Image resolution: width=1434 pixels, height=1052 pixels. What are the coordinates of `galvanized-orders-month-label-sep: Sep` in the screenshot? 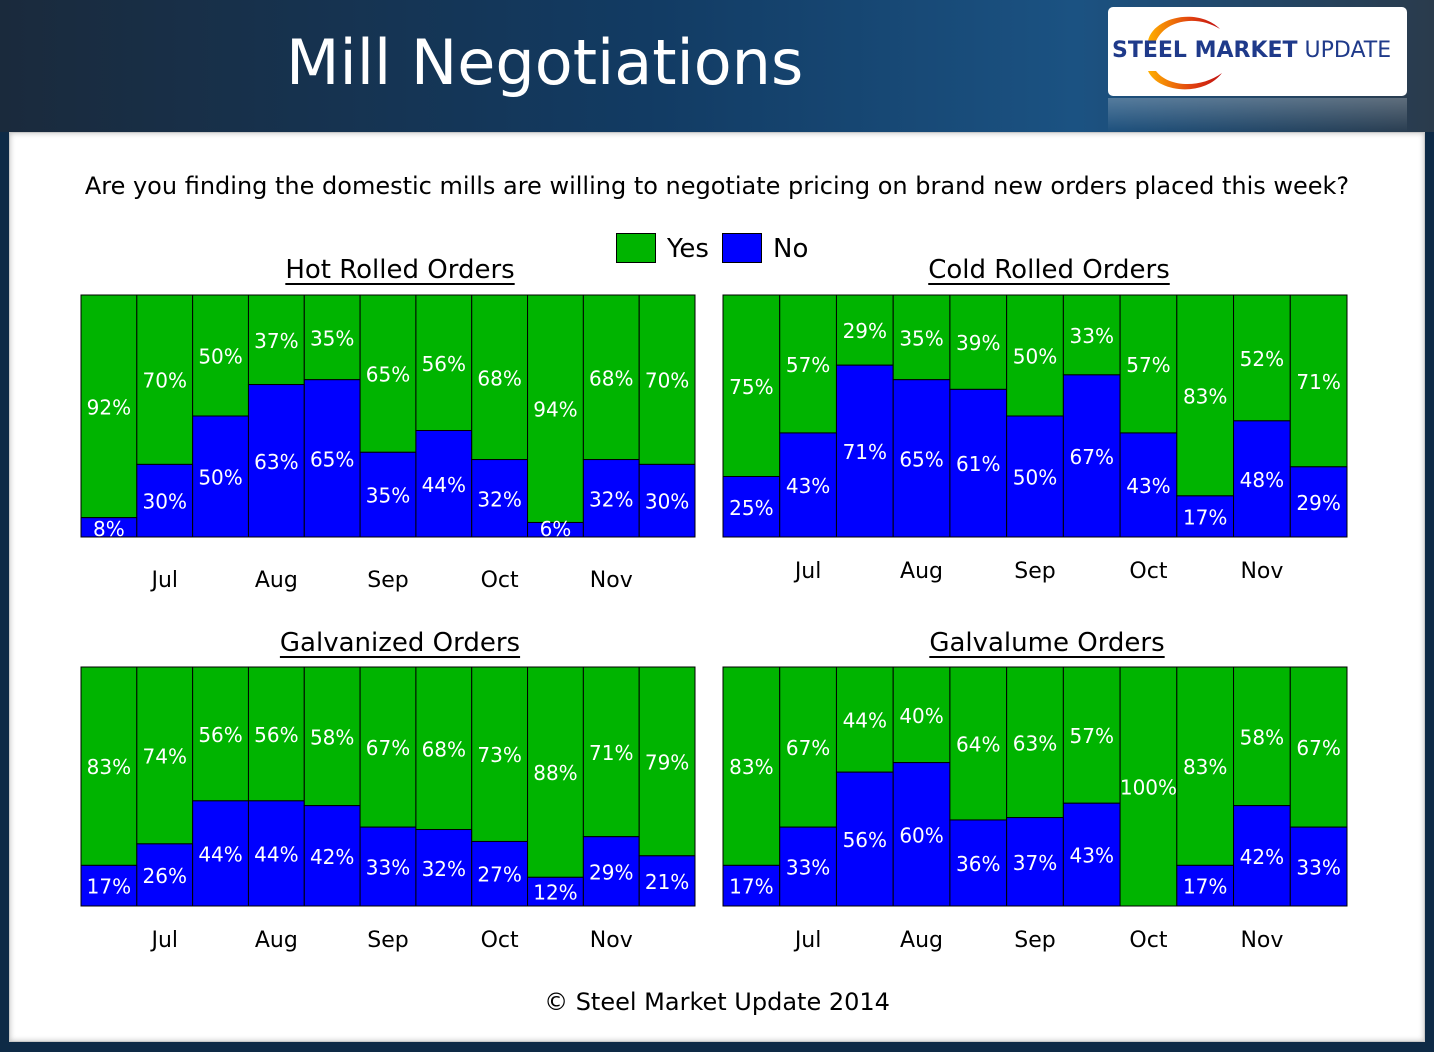 It's located at (387, 940).